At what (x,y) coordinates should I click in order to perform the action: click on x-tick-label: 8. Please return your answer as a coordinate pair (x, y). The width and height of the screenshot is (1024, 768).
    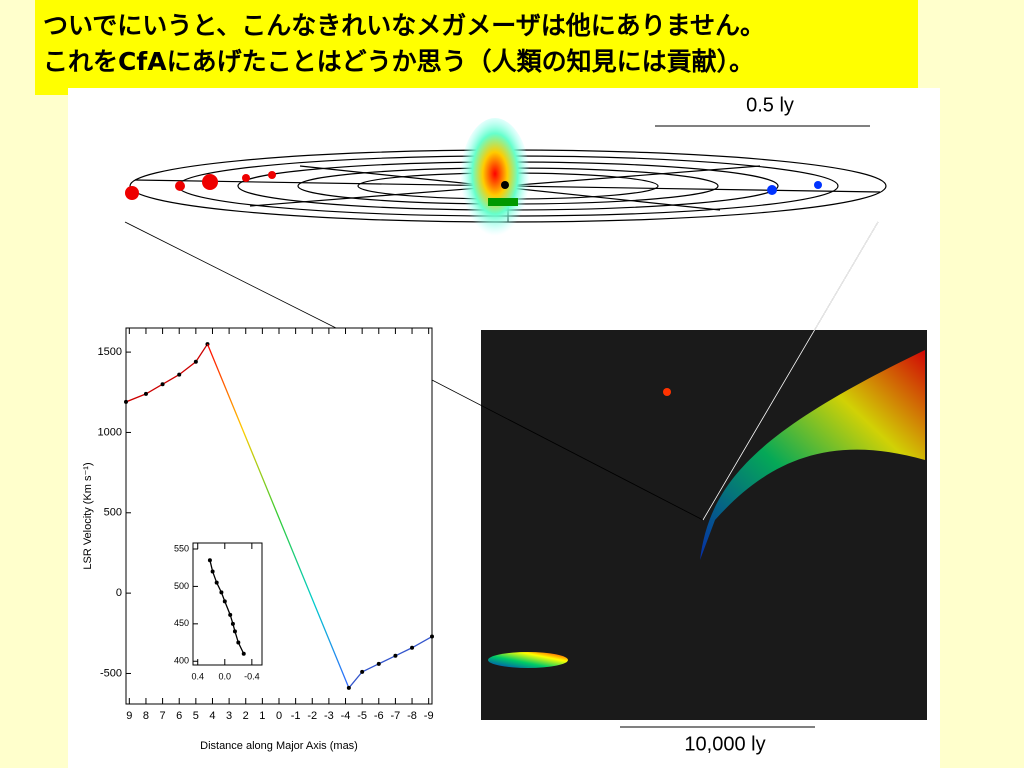
    Looking at the image, I should click on (146, 716).